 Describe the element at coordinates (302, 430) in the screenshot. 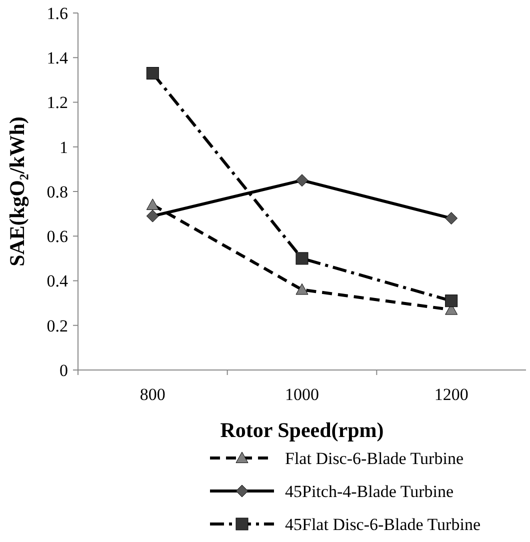

I see `x-axis-title: Rotor Speed(rpm)` at that location.